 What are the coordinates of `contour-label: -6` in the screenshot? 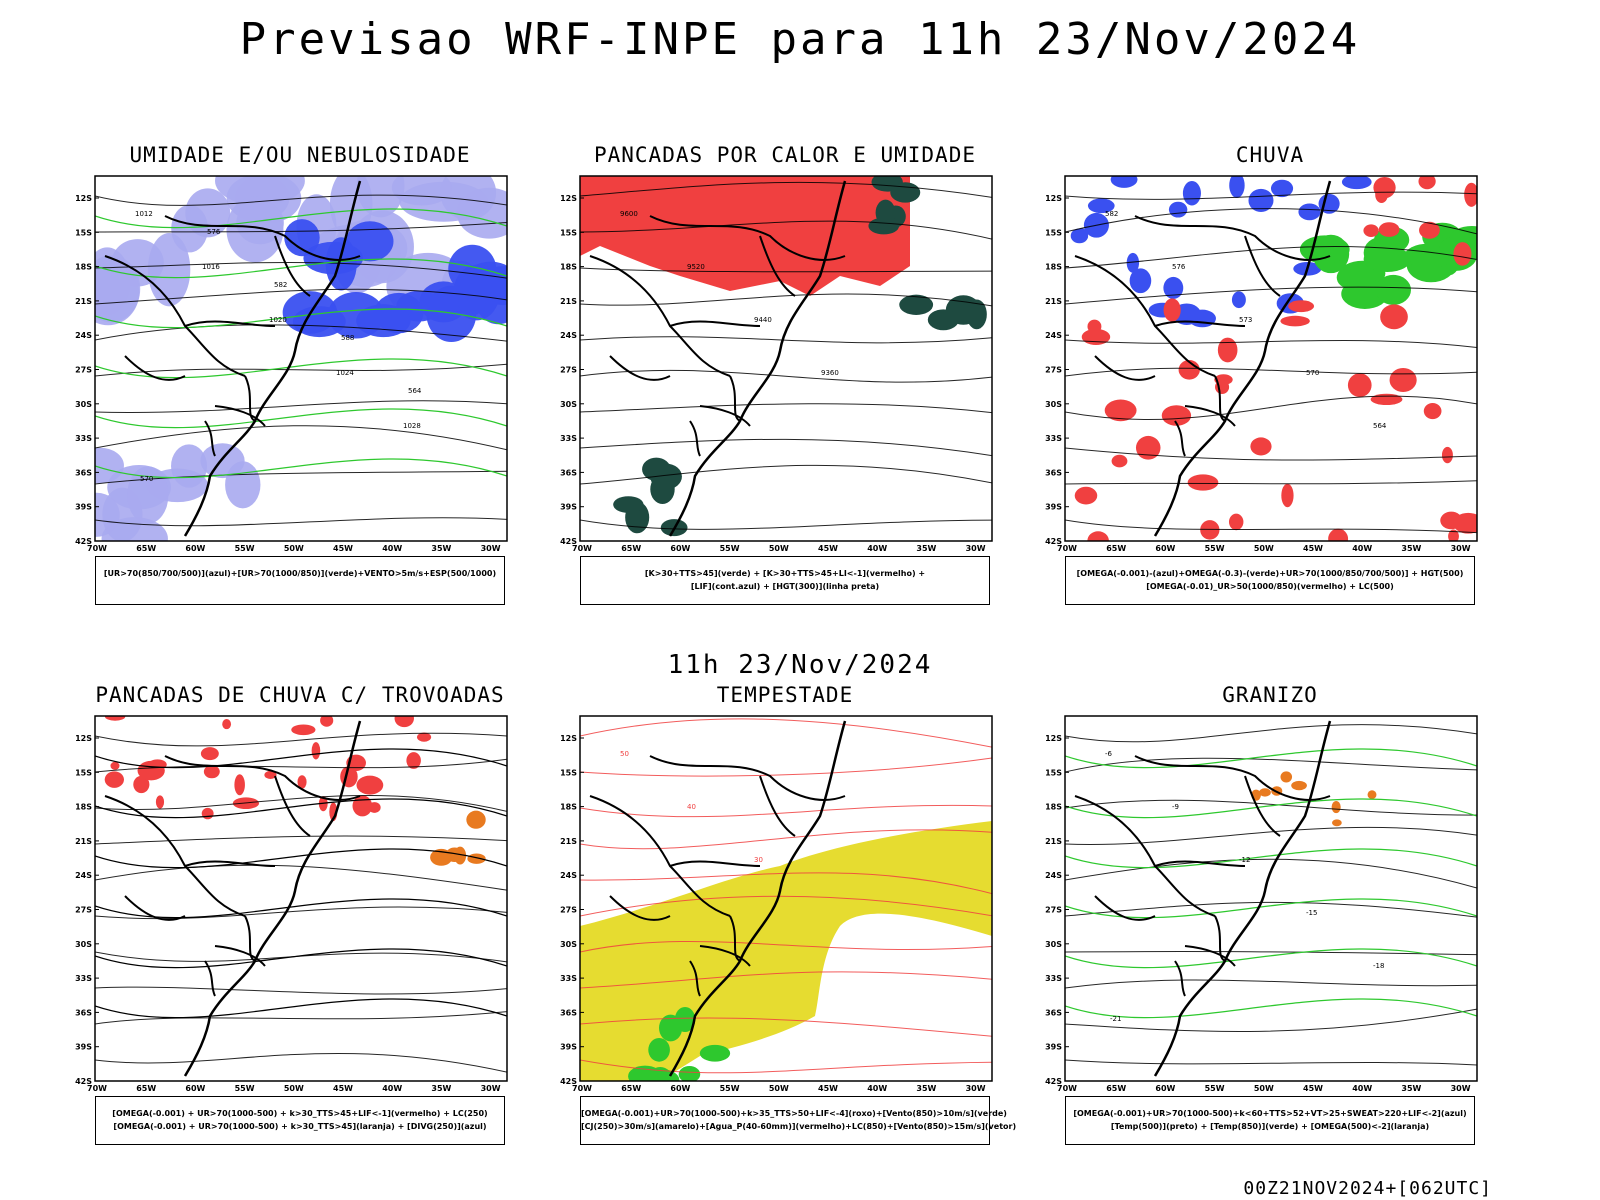 It's located at (1109, 754).